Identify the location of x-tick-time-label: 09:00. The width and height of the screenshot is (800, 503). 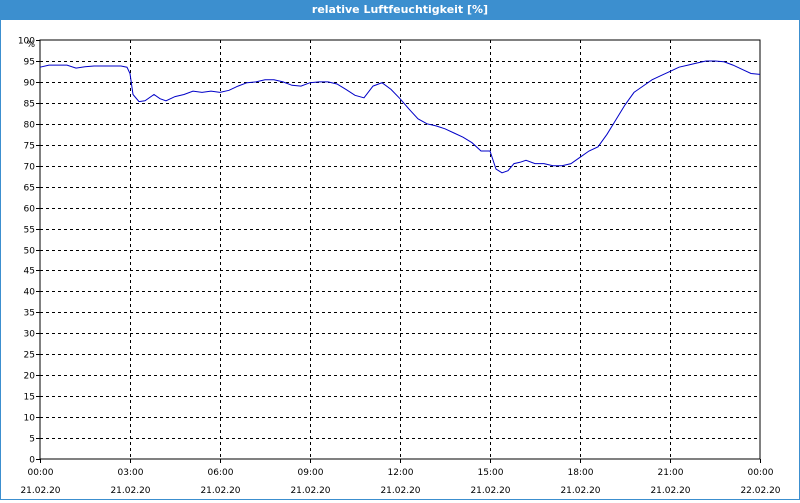
(311, 473).